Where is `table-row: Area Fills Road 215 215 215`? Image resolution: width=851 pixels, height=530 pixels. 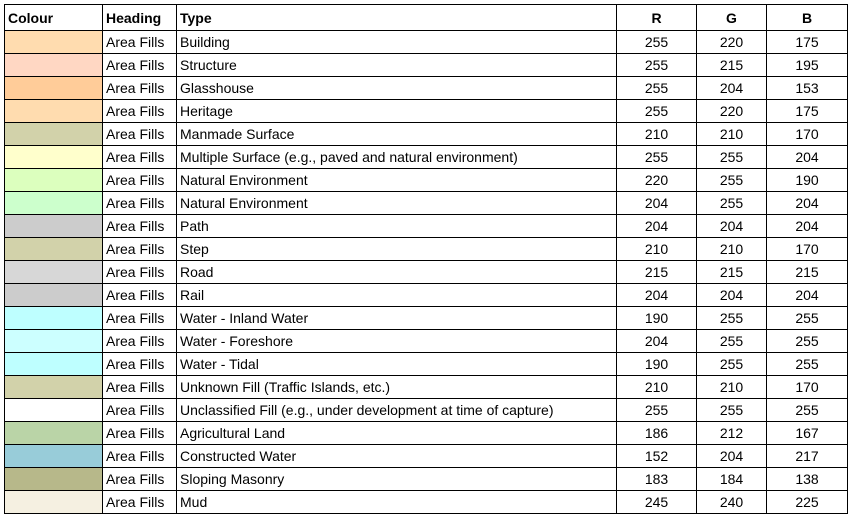 table-row: Area Fills Road 215 215 215 is located at coordinates (426, 272).